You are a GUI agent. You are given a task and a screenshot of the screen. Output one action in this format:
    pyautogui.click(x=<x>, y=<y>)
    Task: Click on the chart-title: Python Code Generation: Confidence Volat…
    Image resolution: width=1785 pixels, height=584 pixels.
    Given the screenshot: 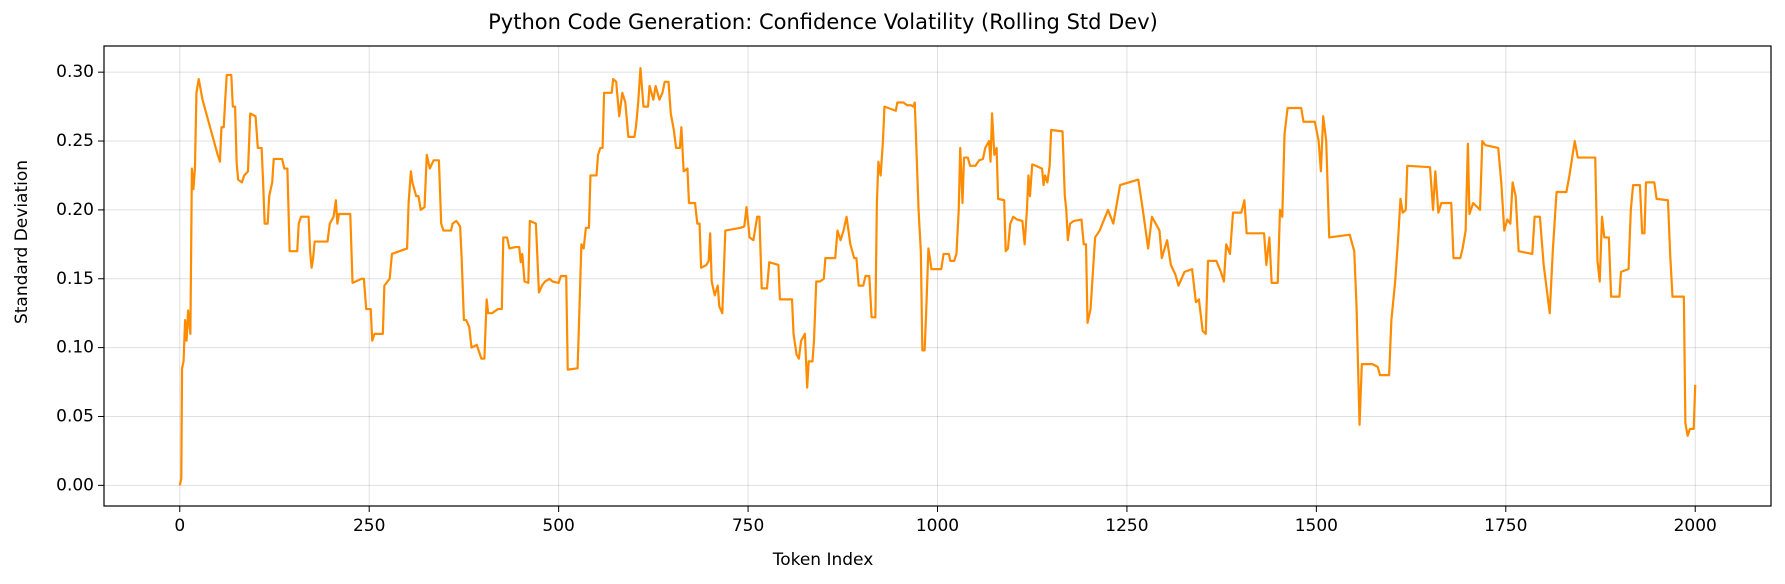 What is the action you would take?
    pyautogui.click(x=823, y=22)
    